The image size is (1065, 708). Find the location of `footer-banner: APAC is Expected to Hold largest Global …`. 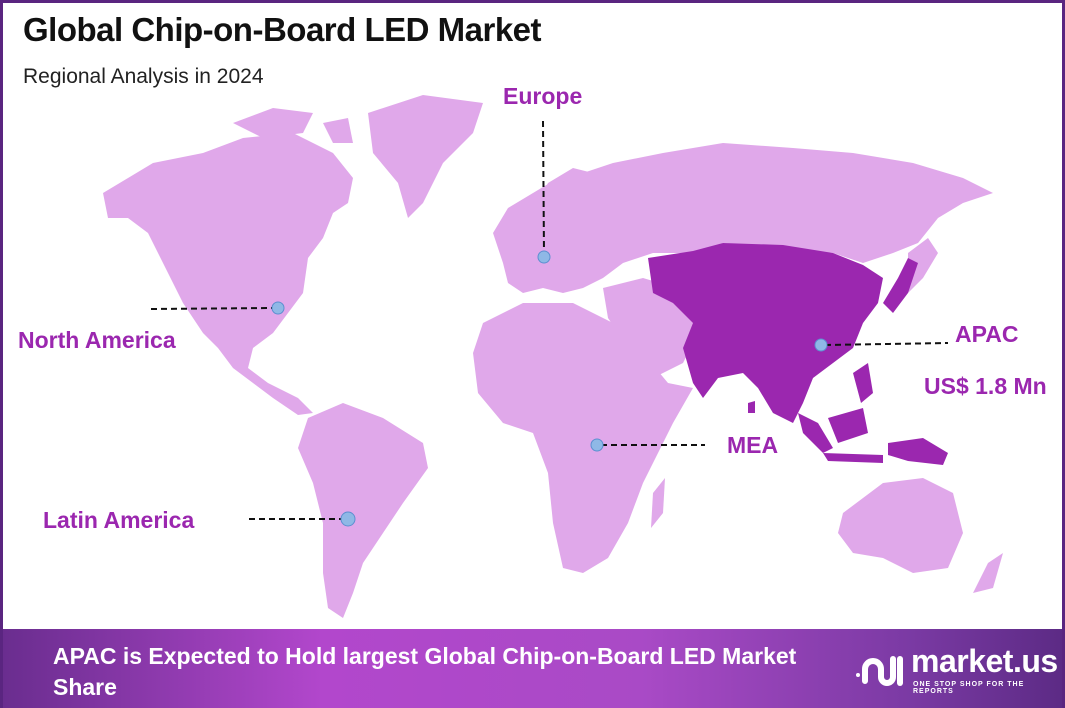

footer-banner: APAC is Expected to Hold largest Global … is located at coordinates (532, 668).